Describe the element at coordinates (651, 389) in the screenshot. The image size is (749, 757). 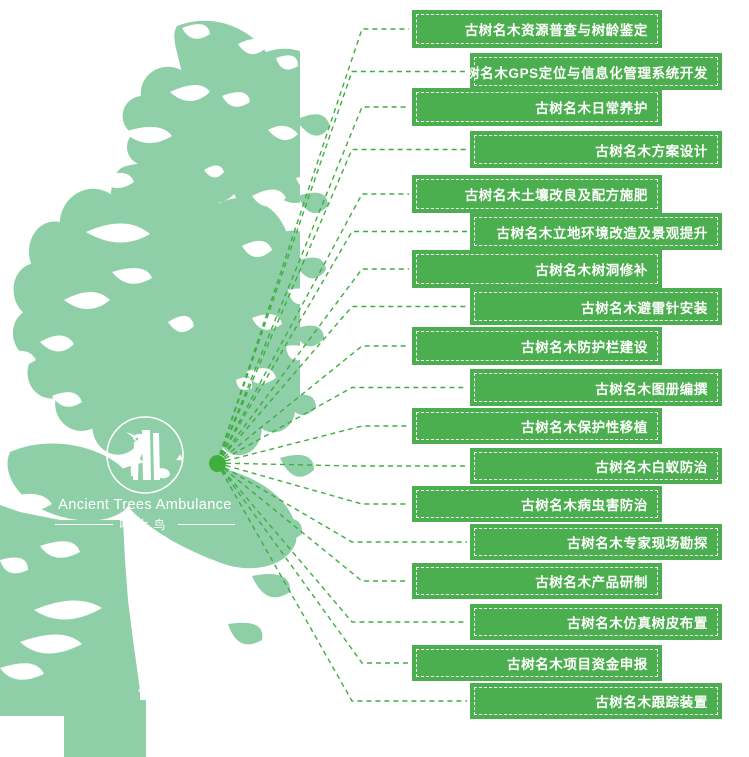
I see `service-item-label: 古树名木图册编撰` at that location.